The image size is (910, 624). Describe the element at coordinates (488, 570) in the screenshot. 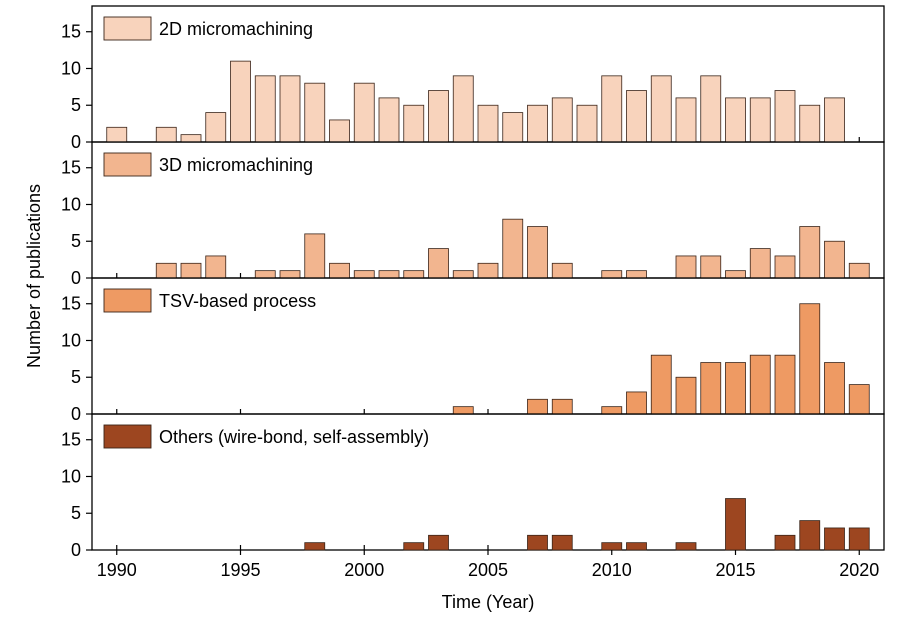

I see `x-tick-label: 2005` at that location.